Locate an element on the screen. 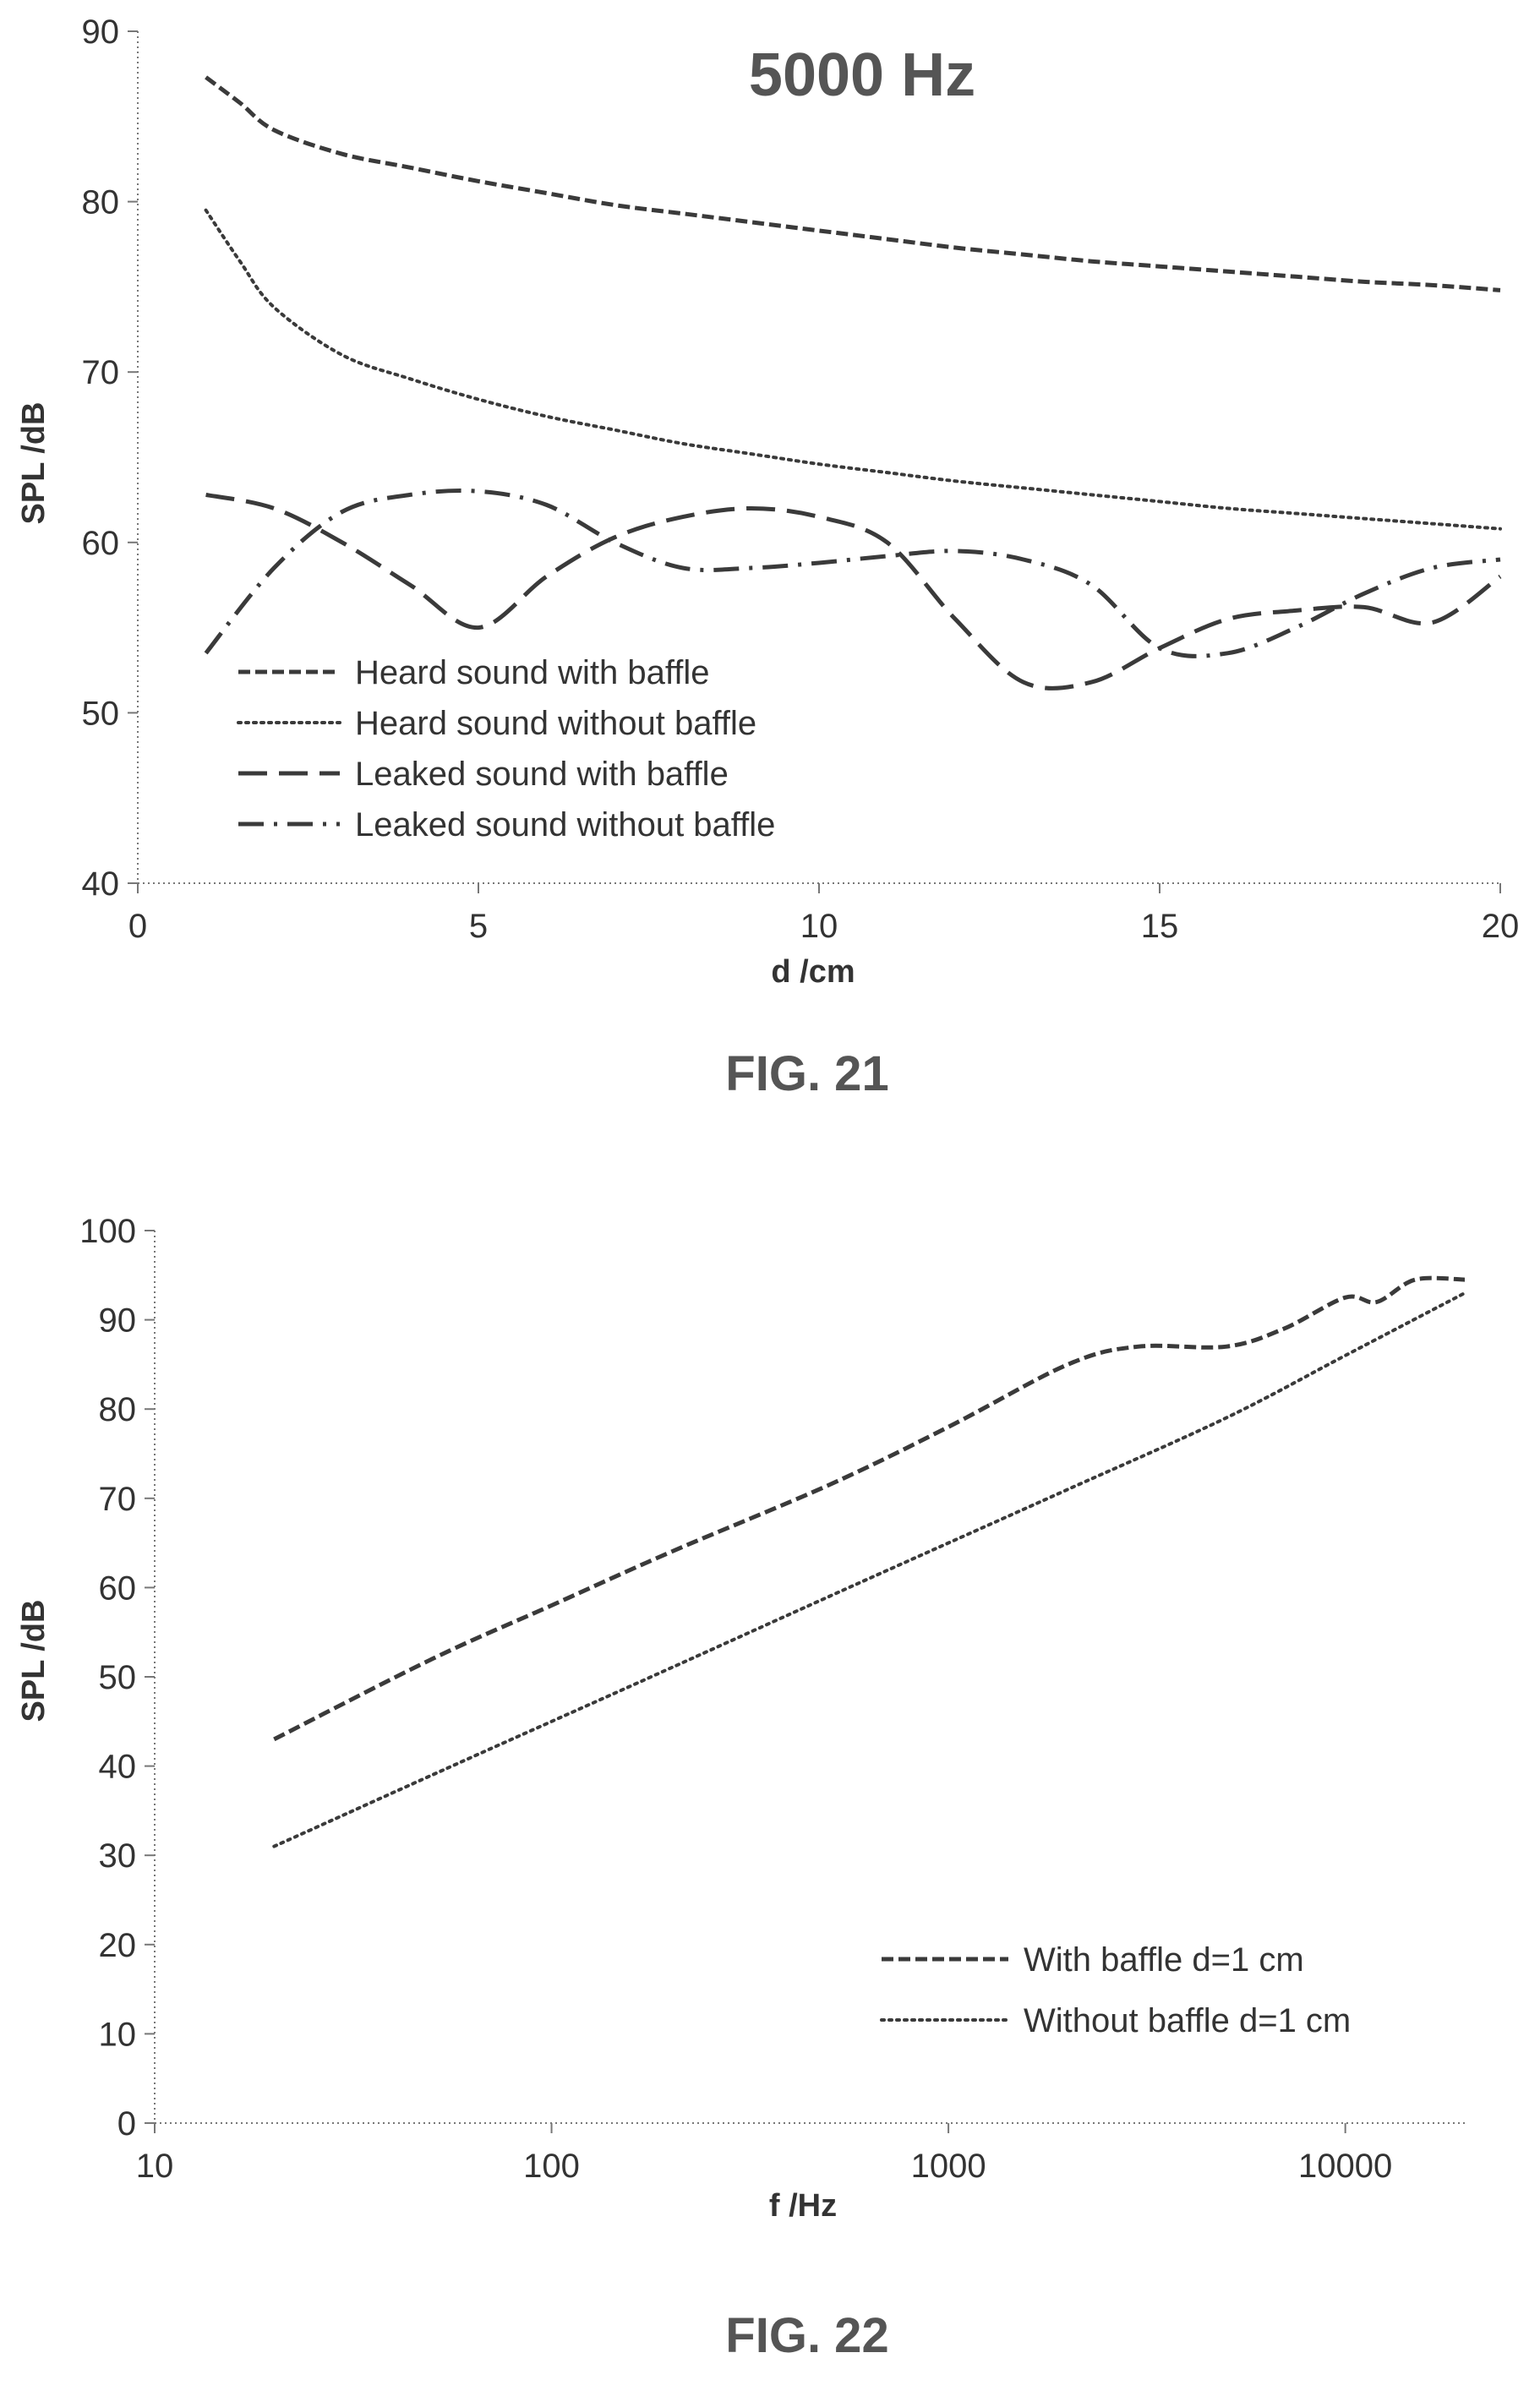 The image size is (1540, 2391). fig22-x-tick-label: 1000 is located at coordinates (948, 2166).